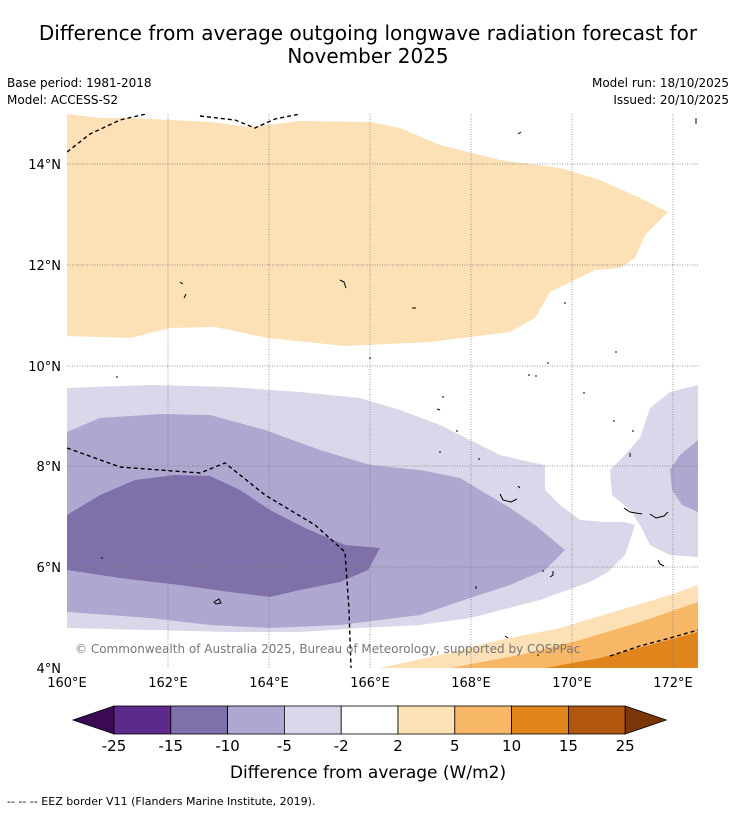  Describe the element at coordinates (398, 746) in the screenshot. I see `colorbar-tick-label: 2` at that location.